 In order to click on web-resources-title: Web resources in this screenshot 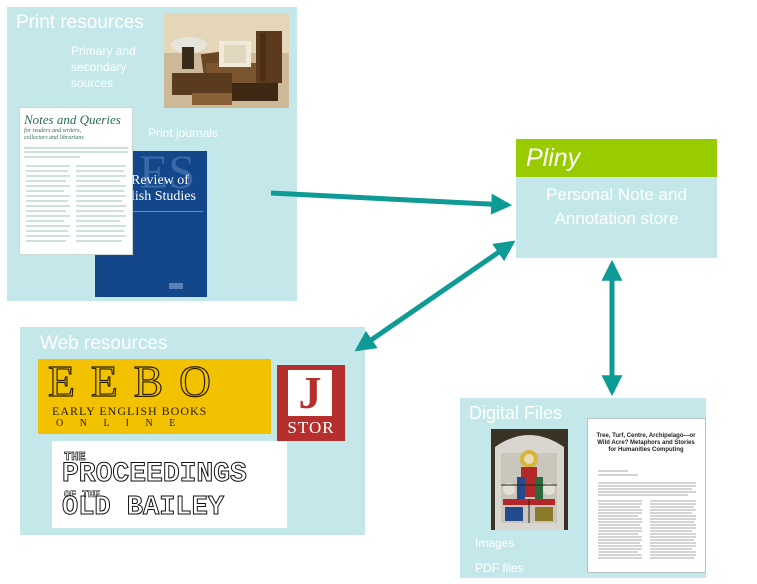, I will do `click(104, 343)`.